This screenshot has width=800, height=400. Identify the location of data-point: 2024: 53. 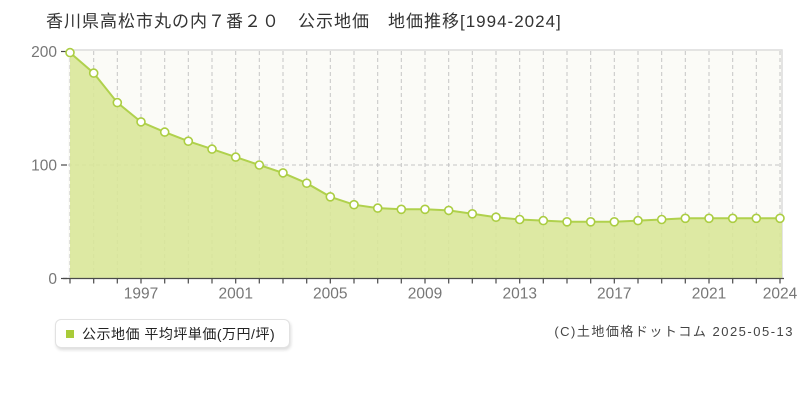
(780, 218).